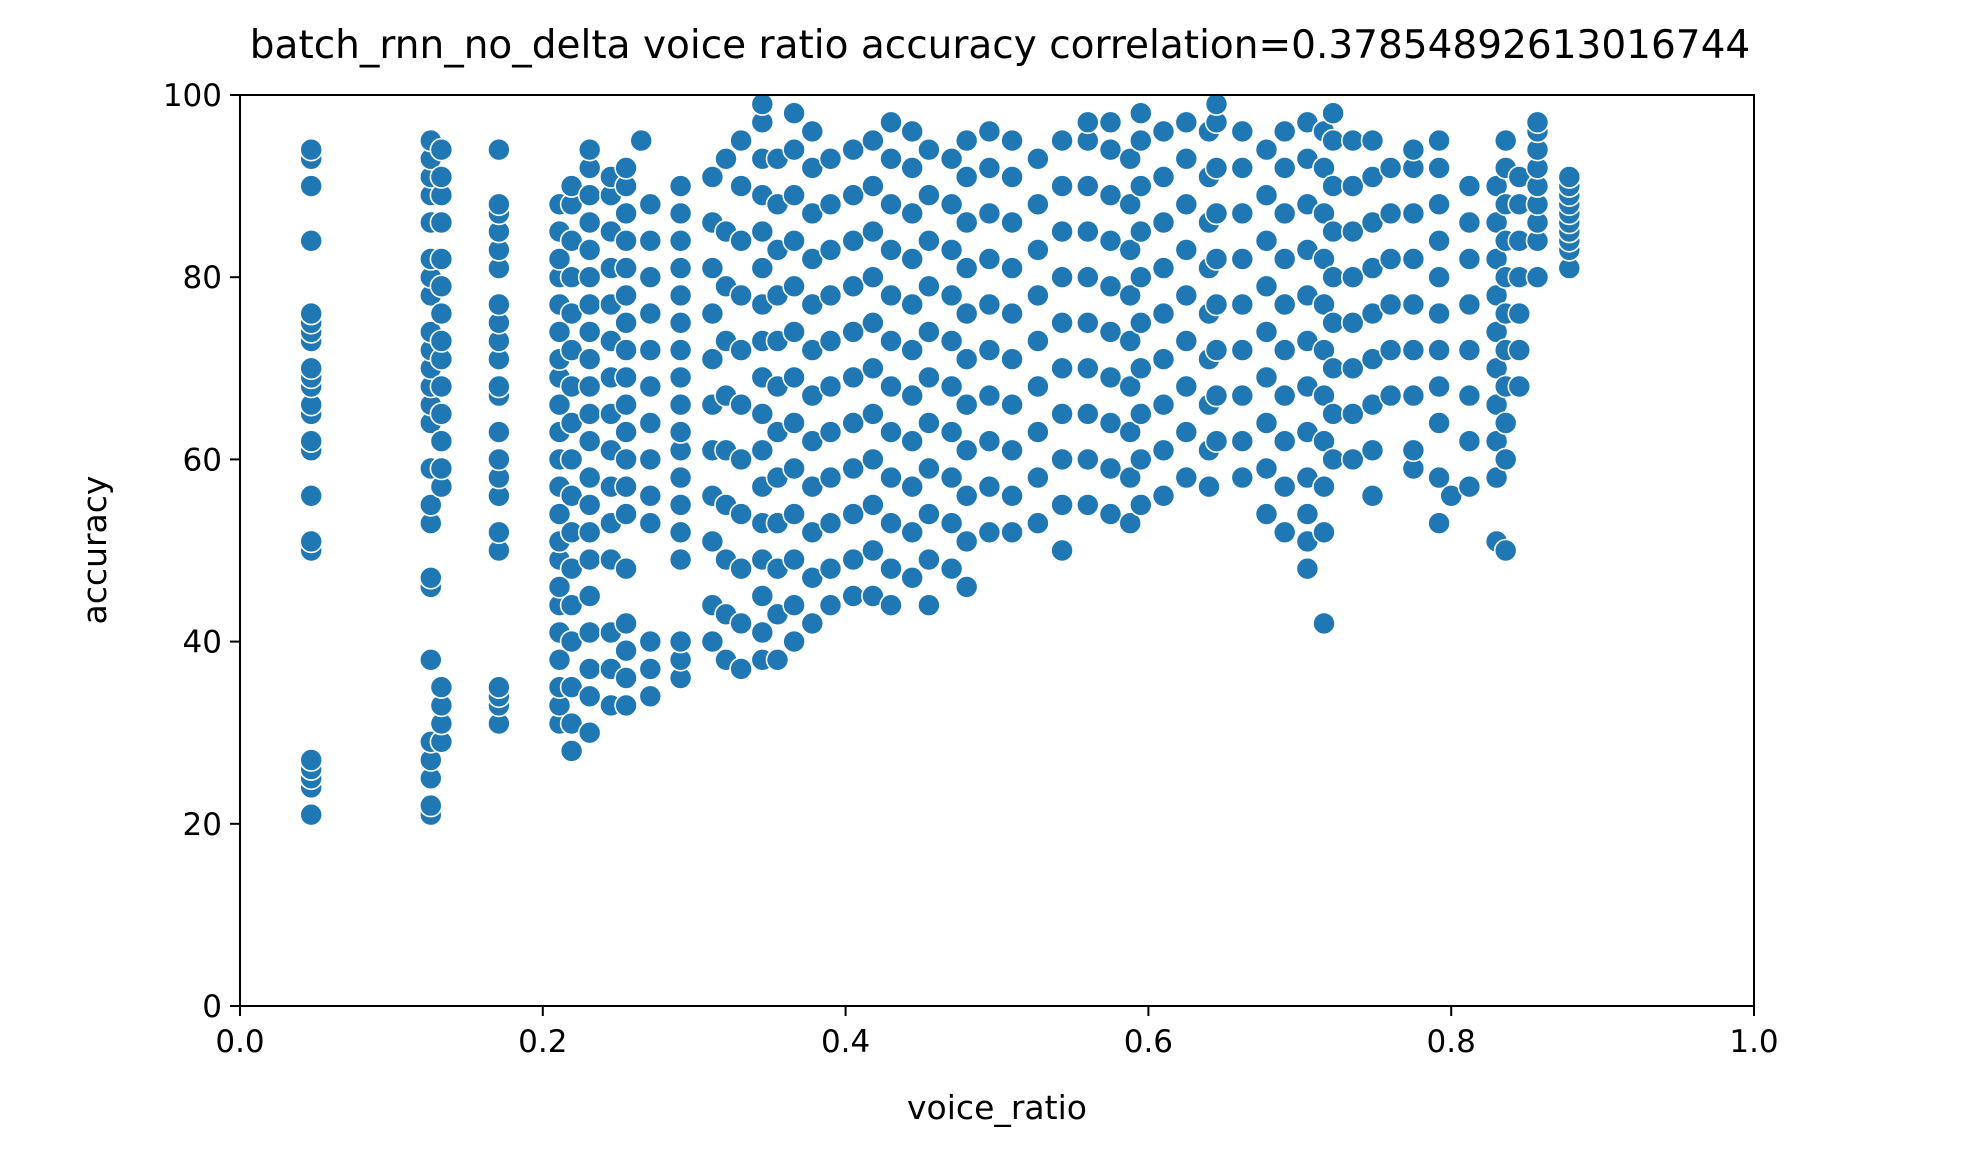 This screenshot has height=1160, width=1985. I want to click on y-tick-label: 20, so click(202, 825).